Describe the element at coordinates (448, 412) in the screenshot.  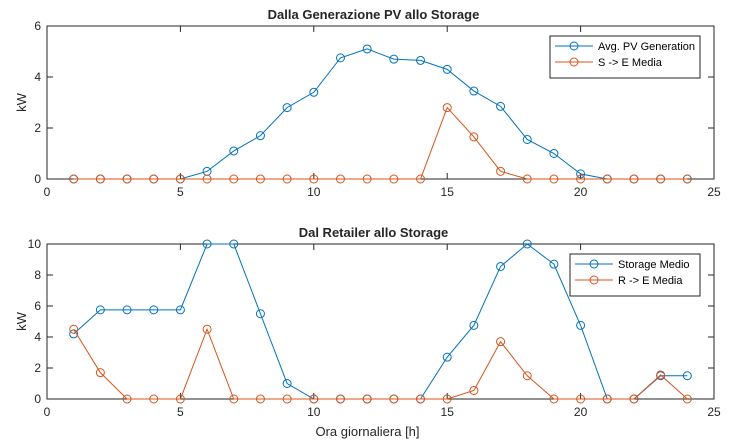
I see `x-tick-label: 15` at that location.